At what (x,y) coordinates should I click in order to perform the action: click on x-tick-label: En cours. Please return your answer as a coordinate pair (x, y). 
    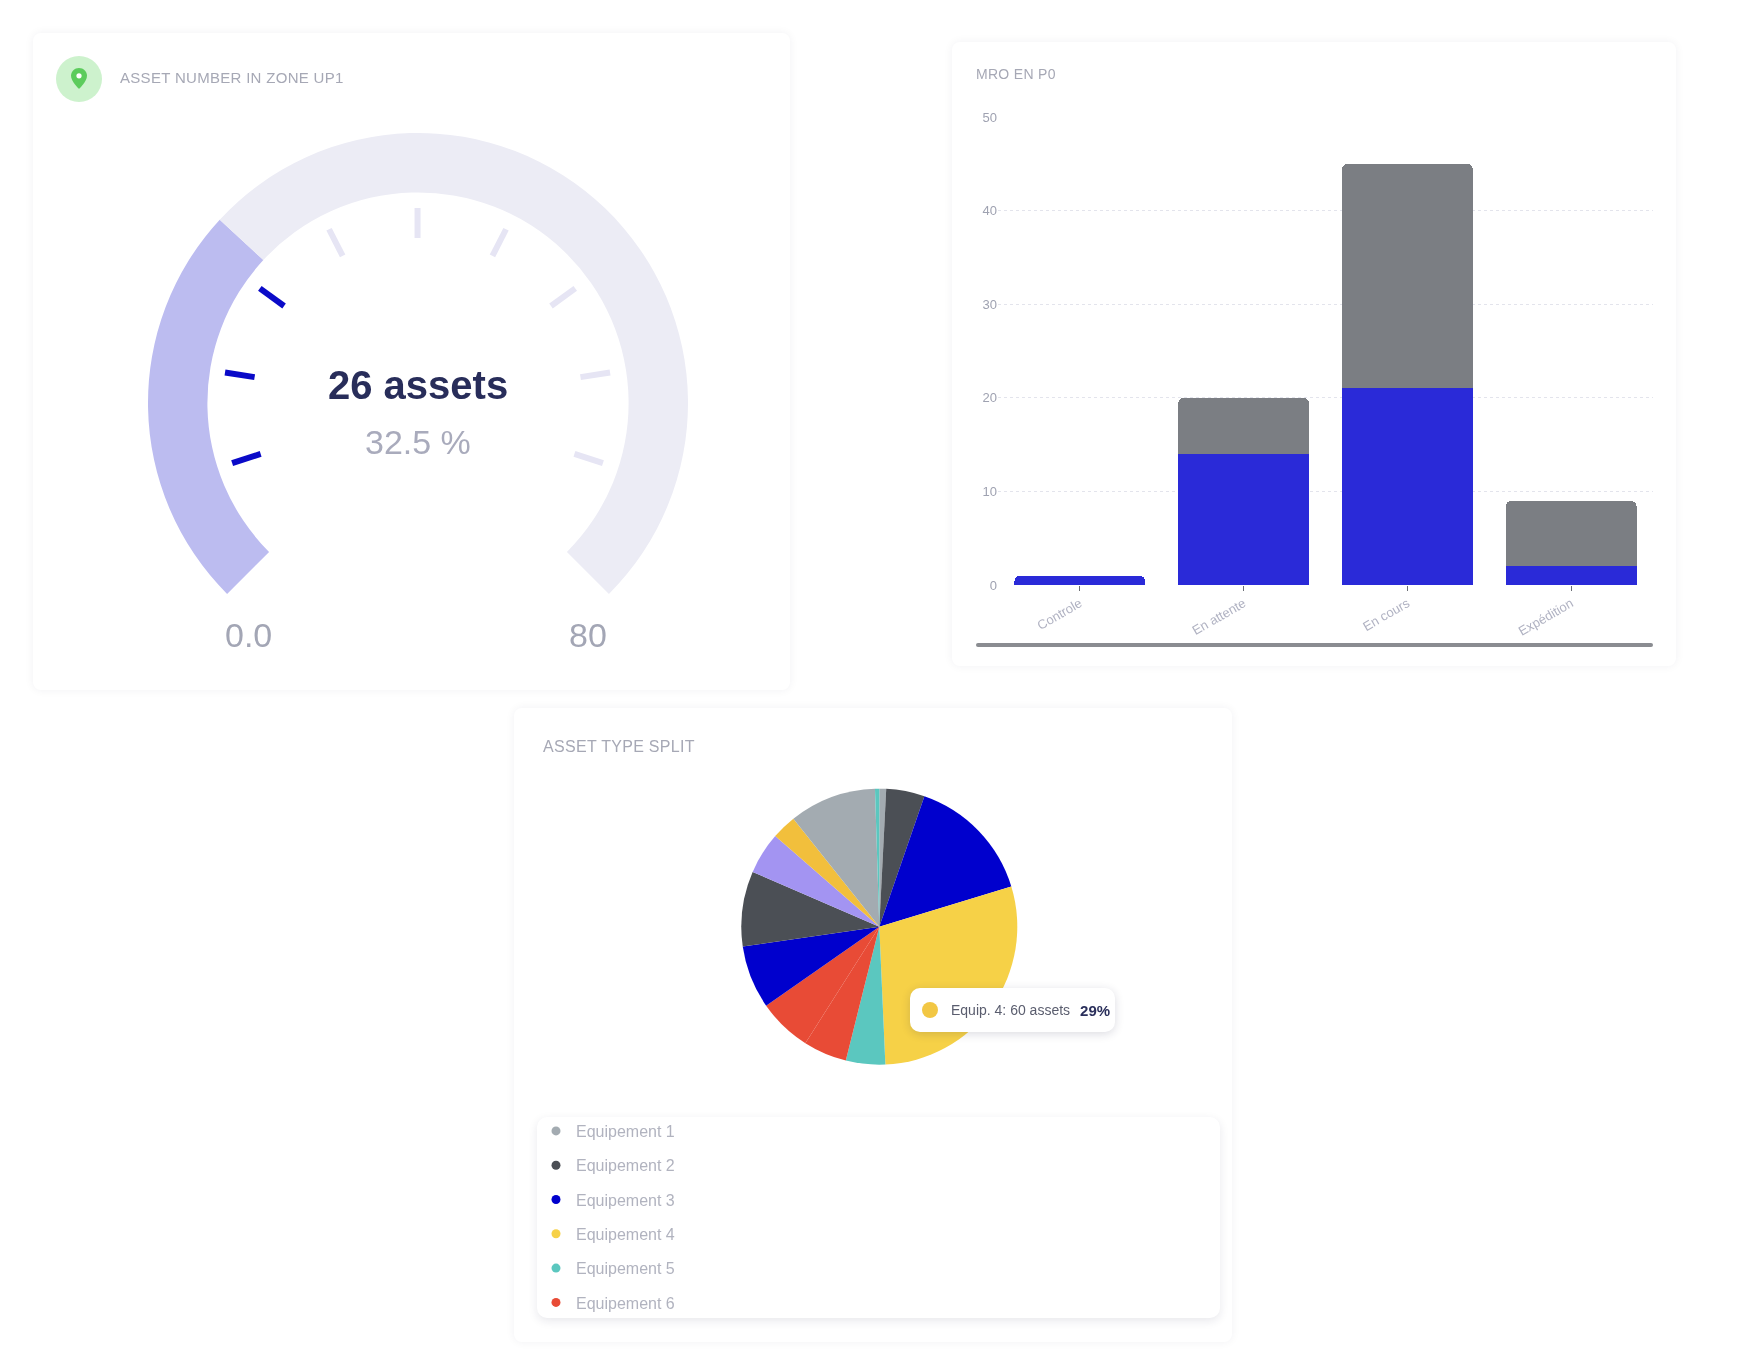
    Looking at the image, I should click on (1386, 614).